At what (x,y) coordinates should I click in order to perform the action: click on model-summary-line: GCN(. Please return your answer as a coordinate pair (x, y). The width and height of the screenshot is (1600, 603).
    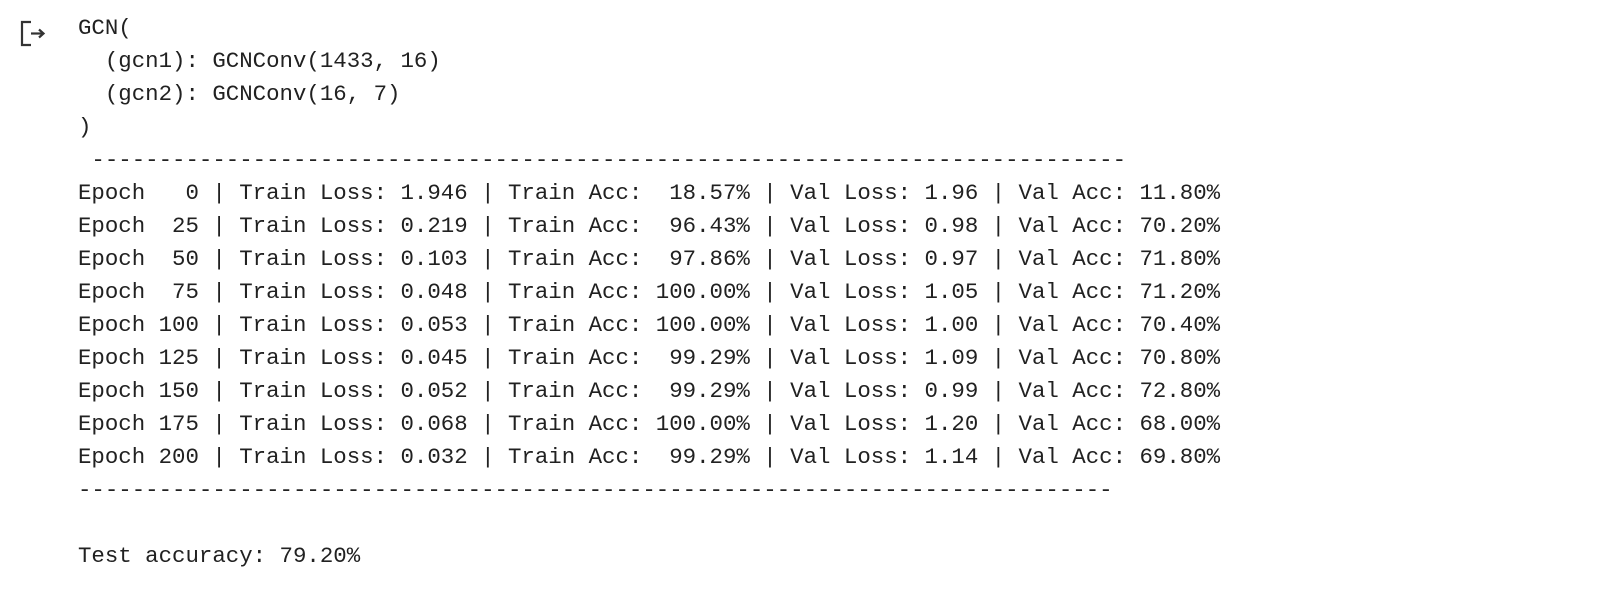
    Looking at the image, I should click on (105, 28).